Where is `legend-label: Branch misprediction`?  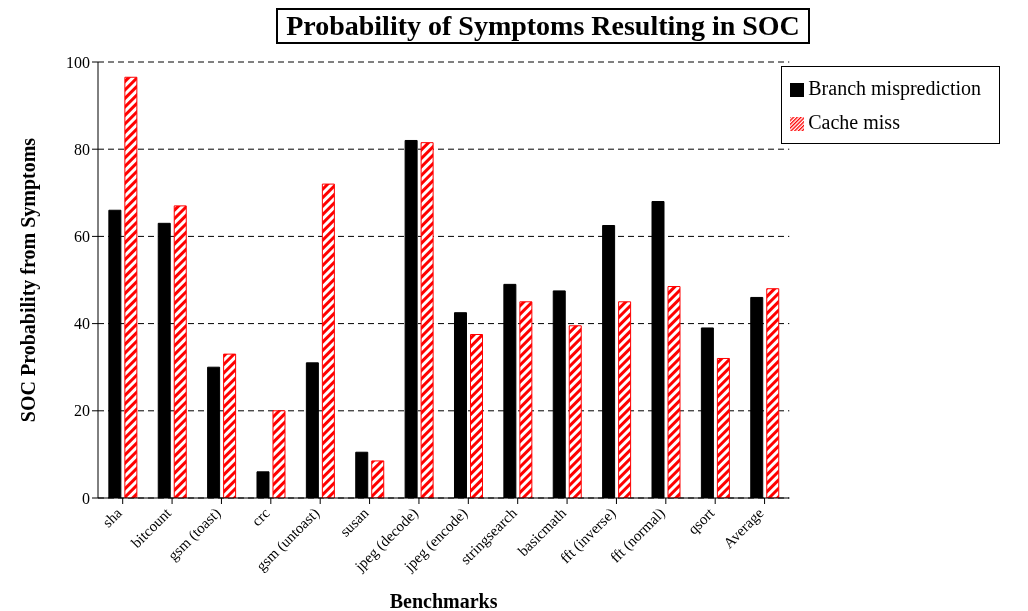 legend-label: Branch misprediction is located at coordinates (894, 88).